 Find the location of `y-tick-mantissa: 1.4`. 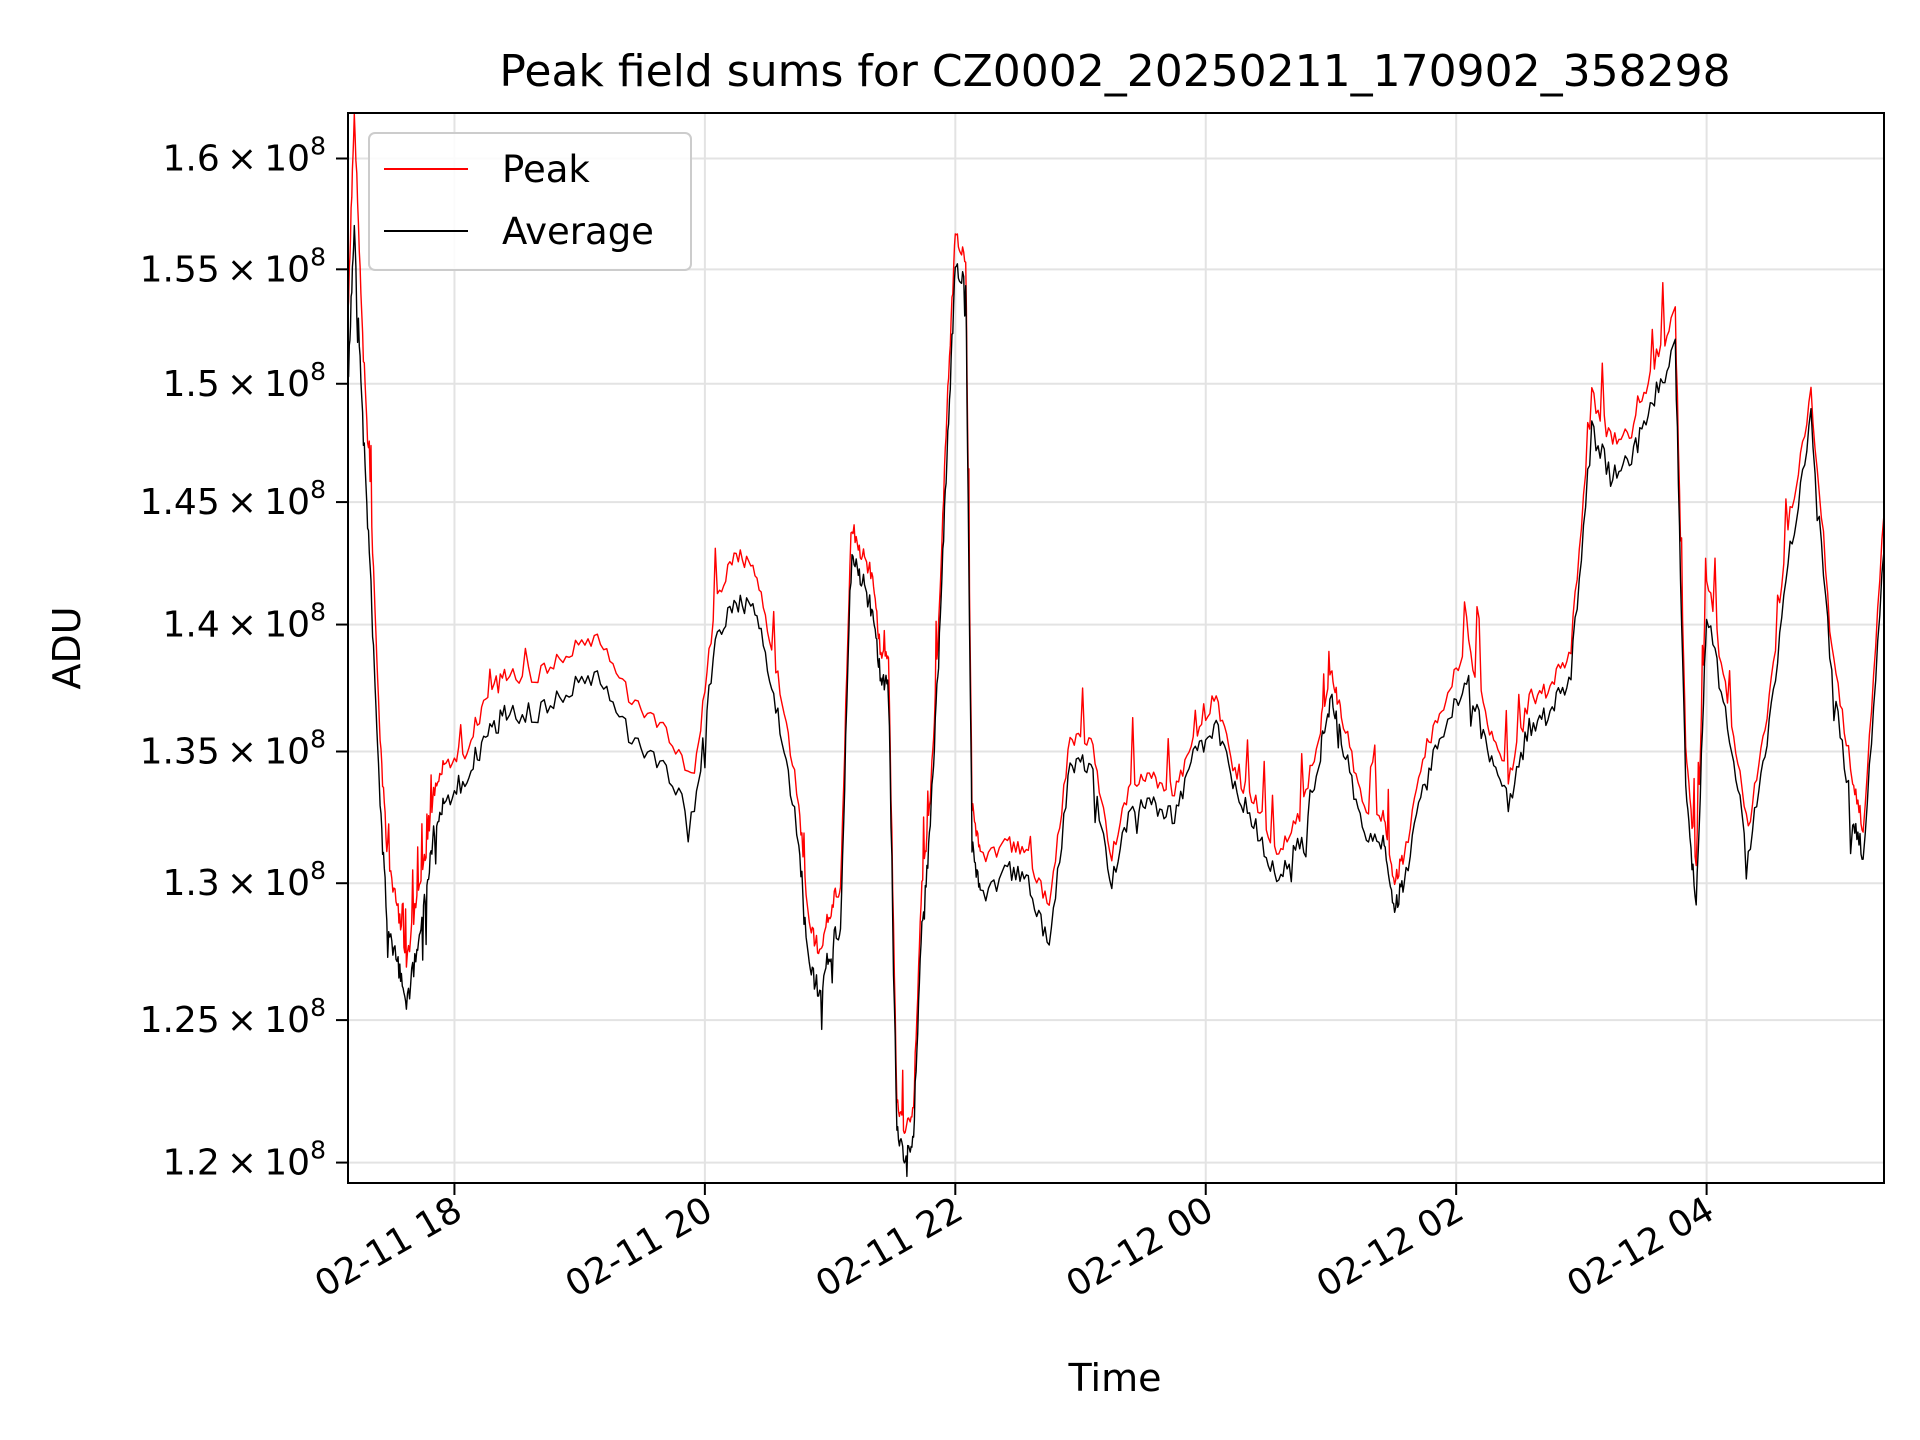

y-tick-mantissa: 1.4 is located at coordinates (190, 625).